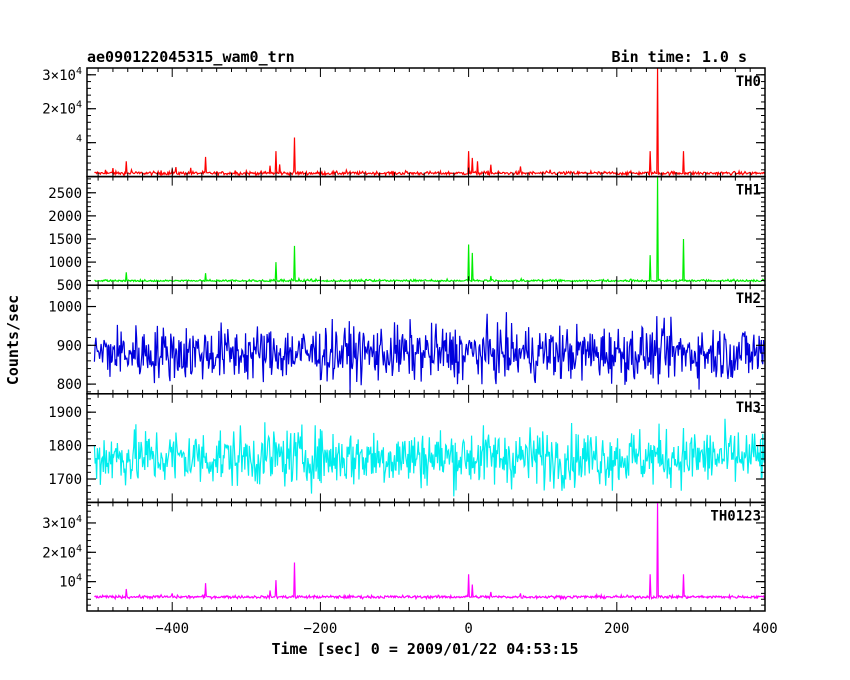 This screenshot has width=850, height=680. Describe the element at coordinates (748, 191) in the screenshot. I see `panel-label: TH1` at that location.